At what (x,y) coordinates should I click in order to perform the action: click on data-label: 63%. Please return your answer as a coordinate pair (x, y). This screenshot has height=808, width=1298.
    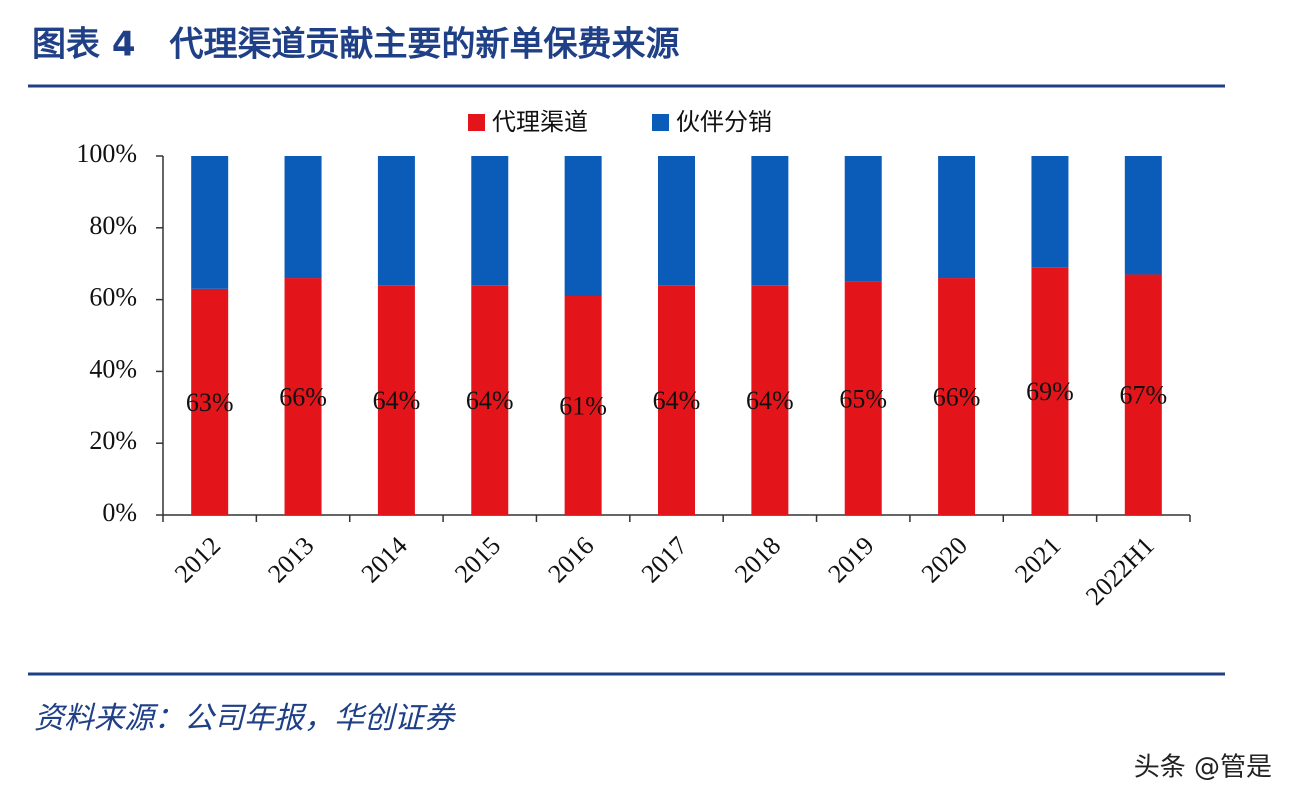
    Looking at the image, I should click on (210, 402).